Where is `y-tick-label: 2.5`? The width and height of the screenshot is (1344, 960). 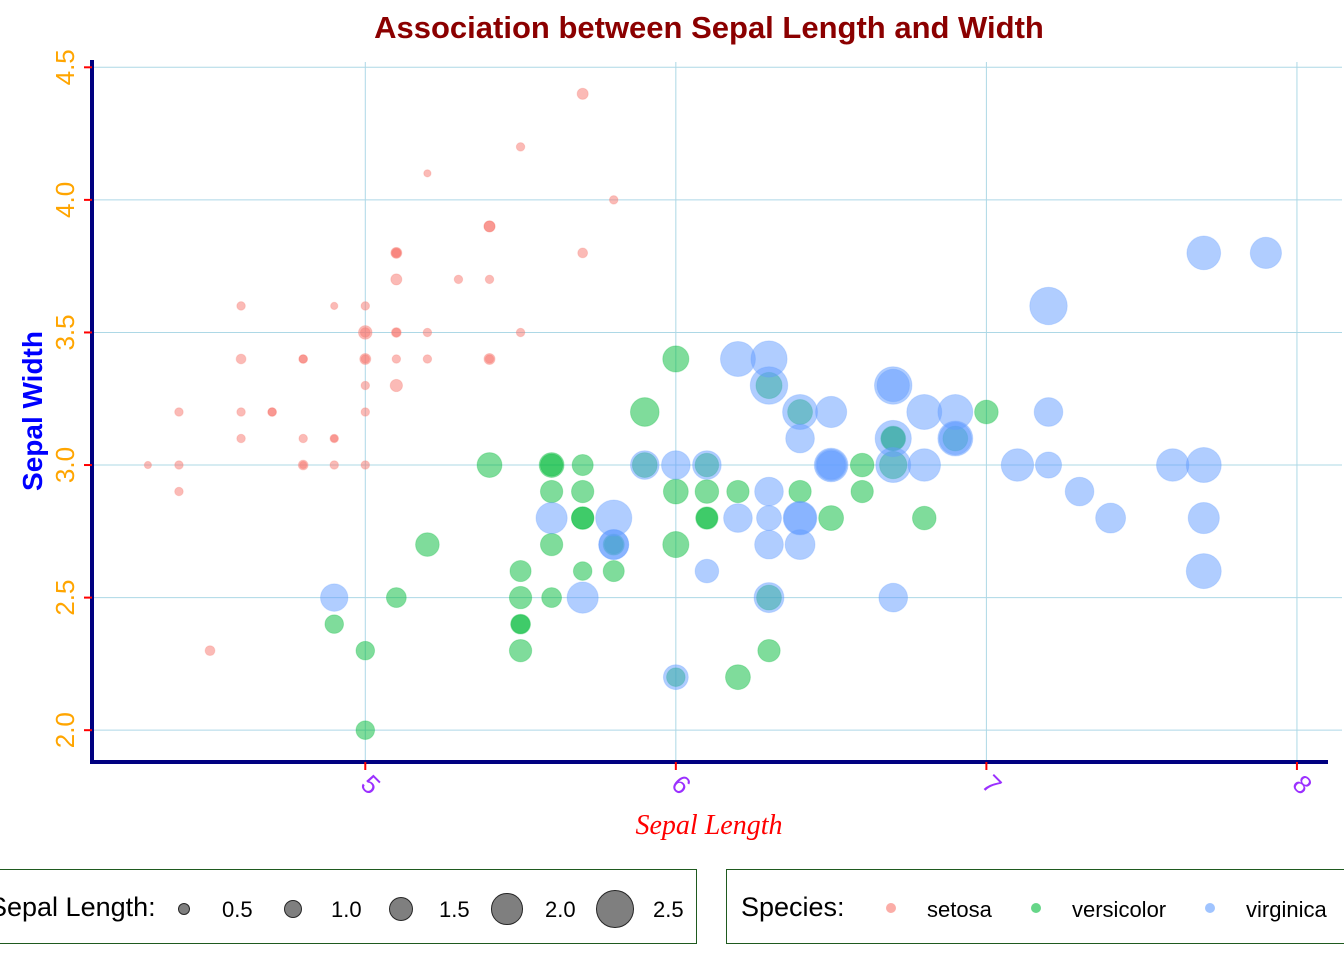
y-tick-label: 2.5 is located at coordinates (65, 598).